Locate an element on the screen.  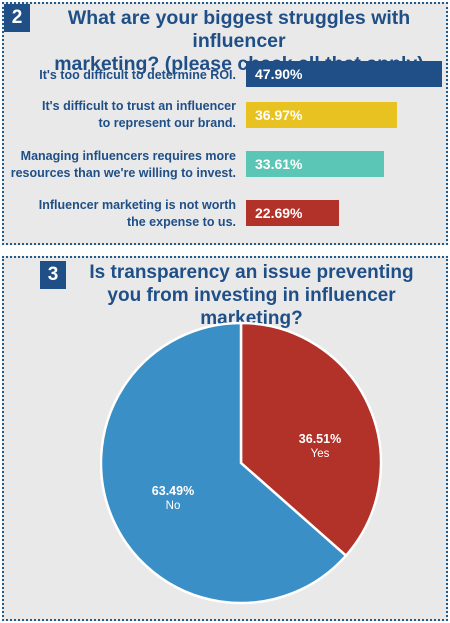
bar-resources is located at coordinates (315, 164).